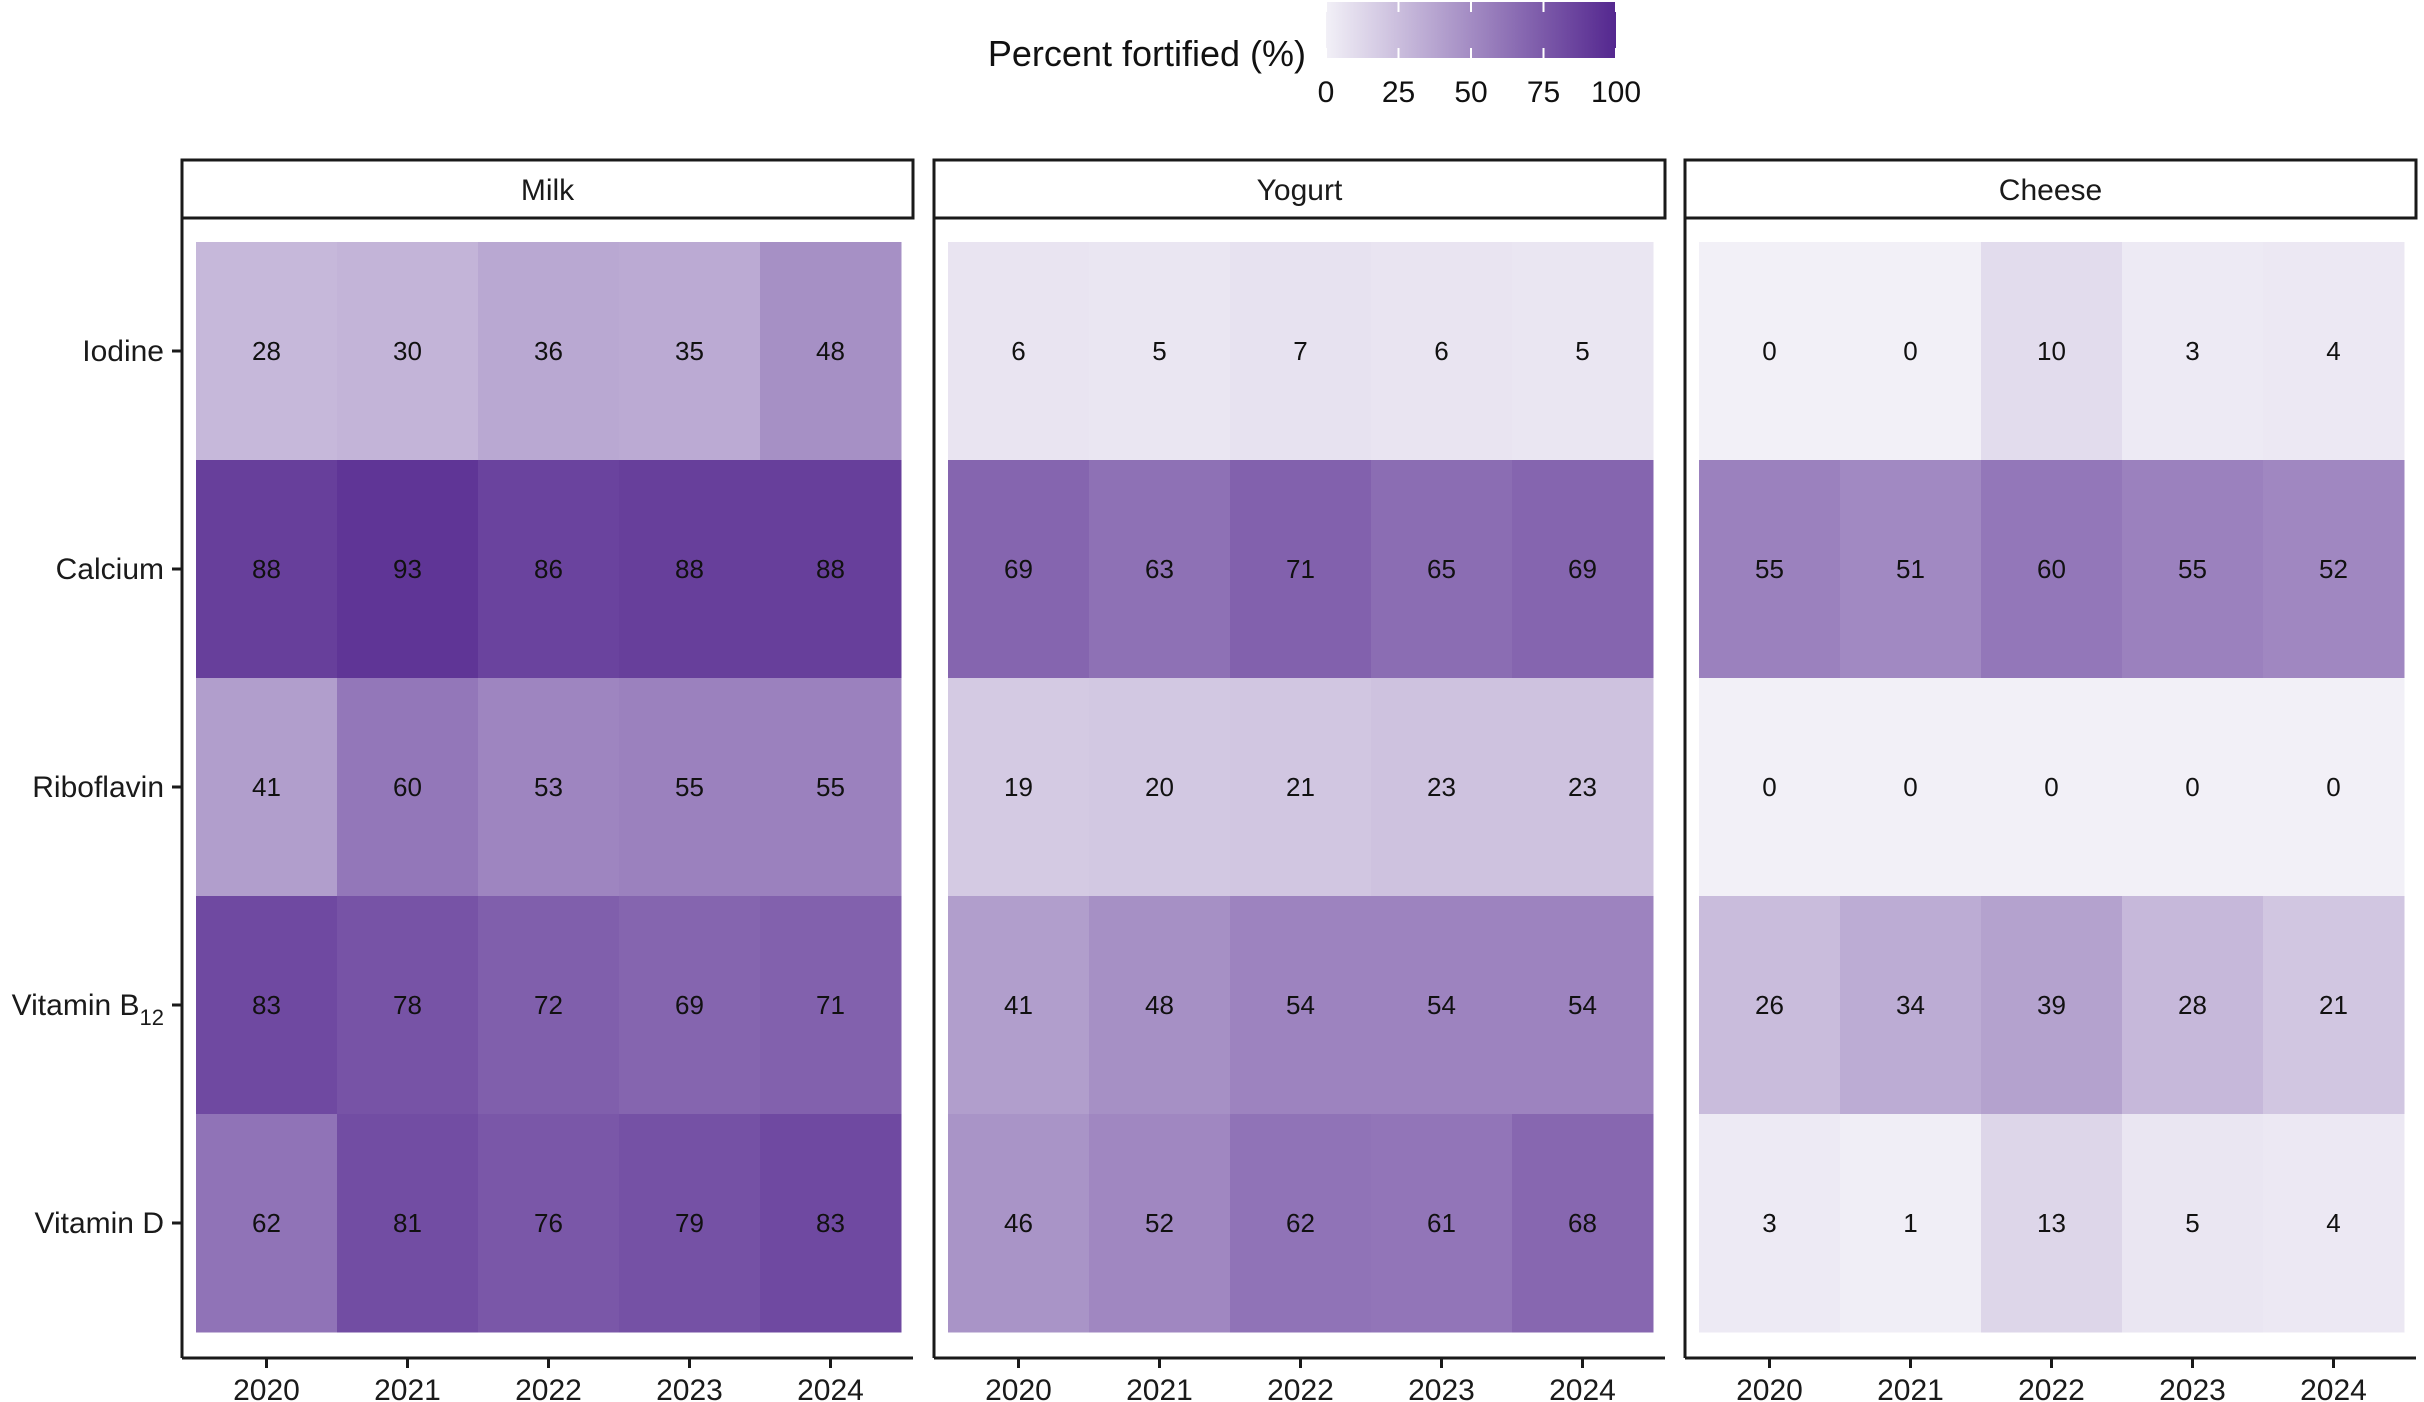  I want to click on cell-value-label: 51, so click(1910, 569).